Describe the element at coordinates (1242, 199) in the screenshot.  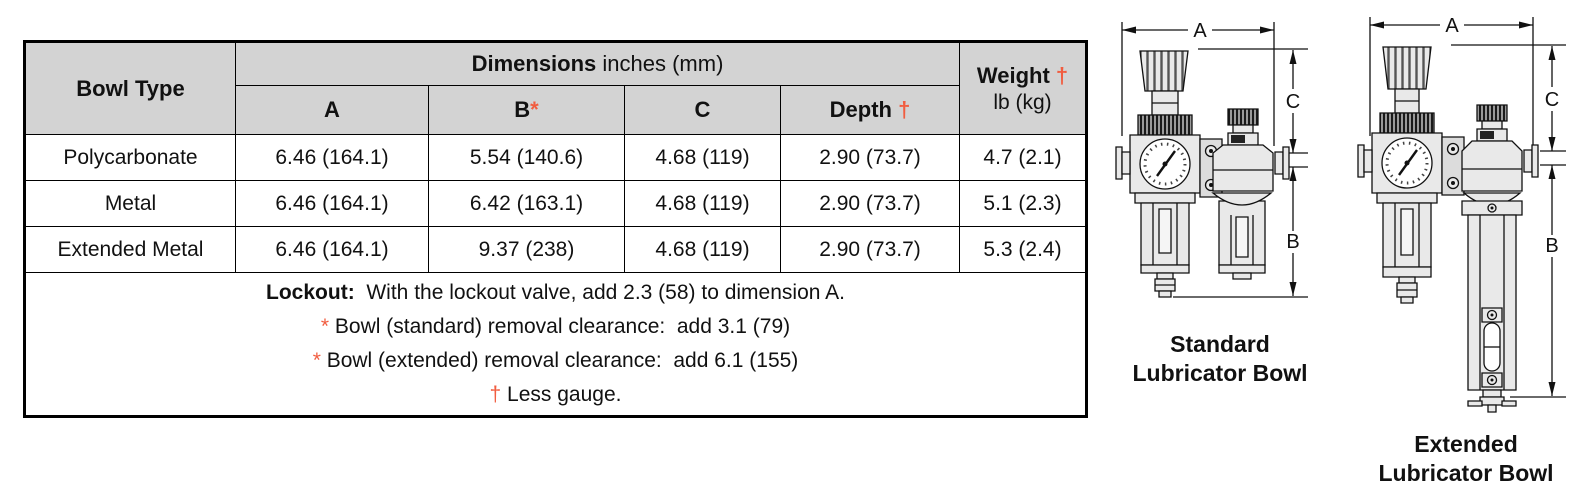
I see `bowl-dome` at that location.